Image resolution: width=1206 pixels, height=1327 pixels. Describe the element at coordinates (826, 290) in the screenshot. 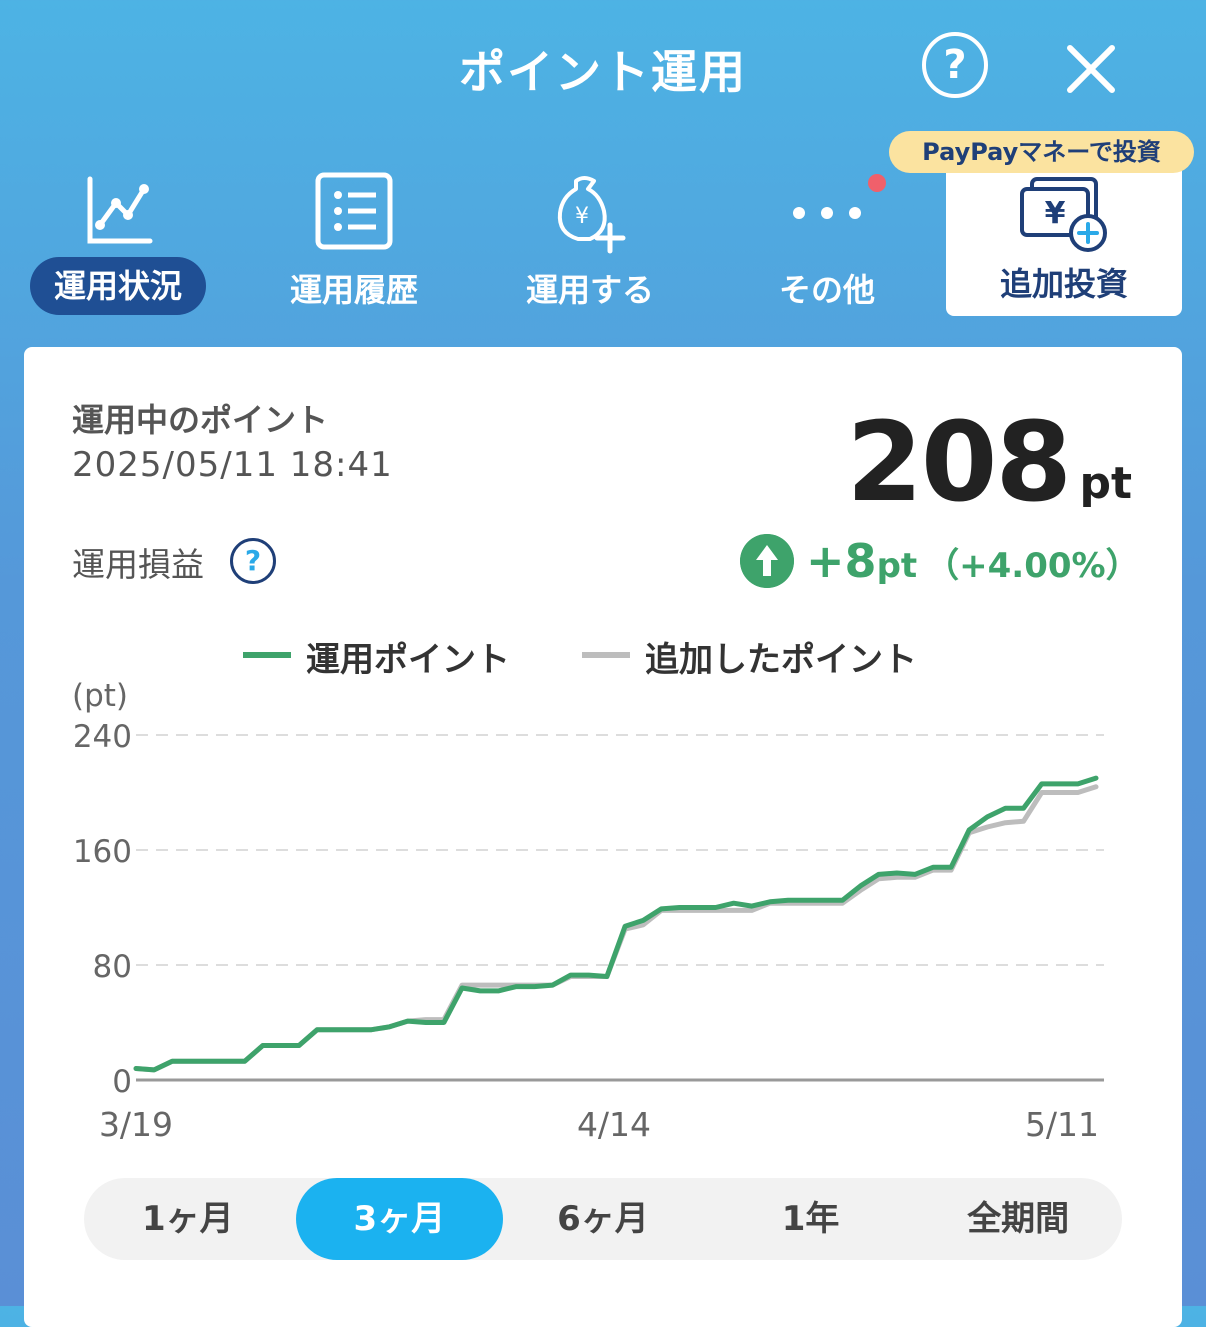

I see `tab-other-label: その他` at that location.